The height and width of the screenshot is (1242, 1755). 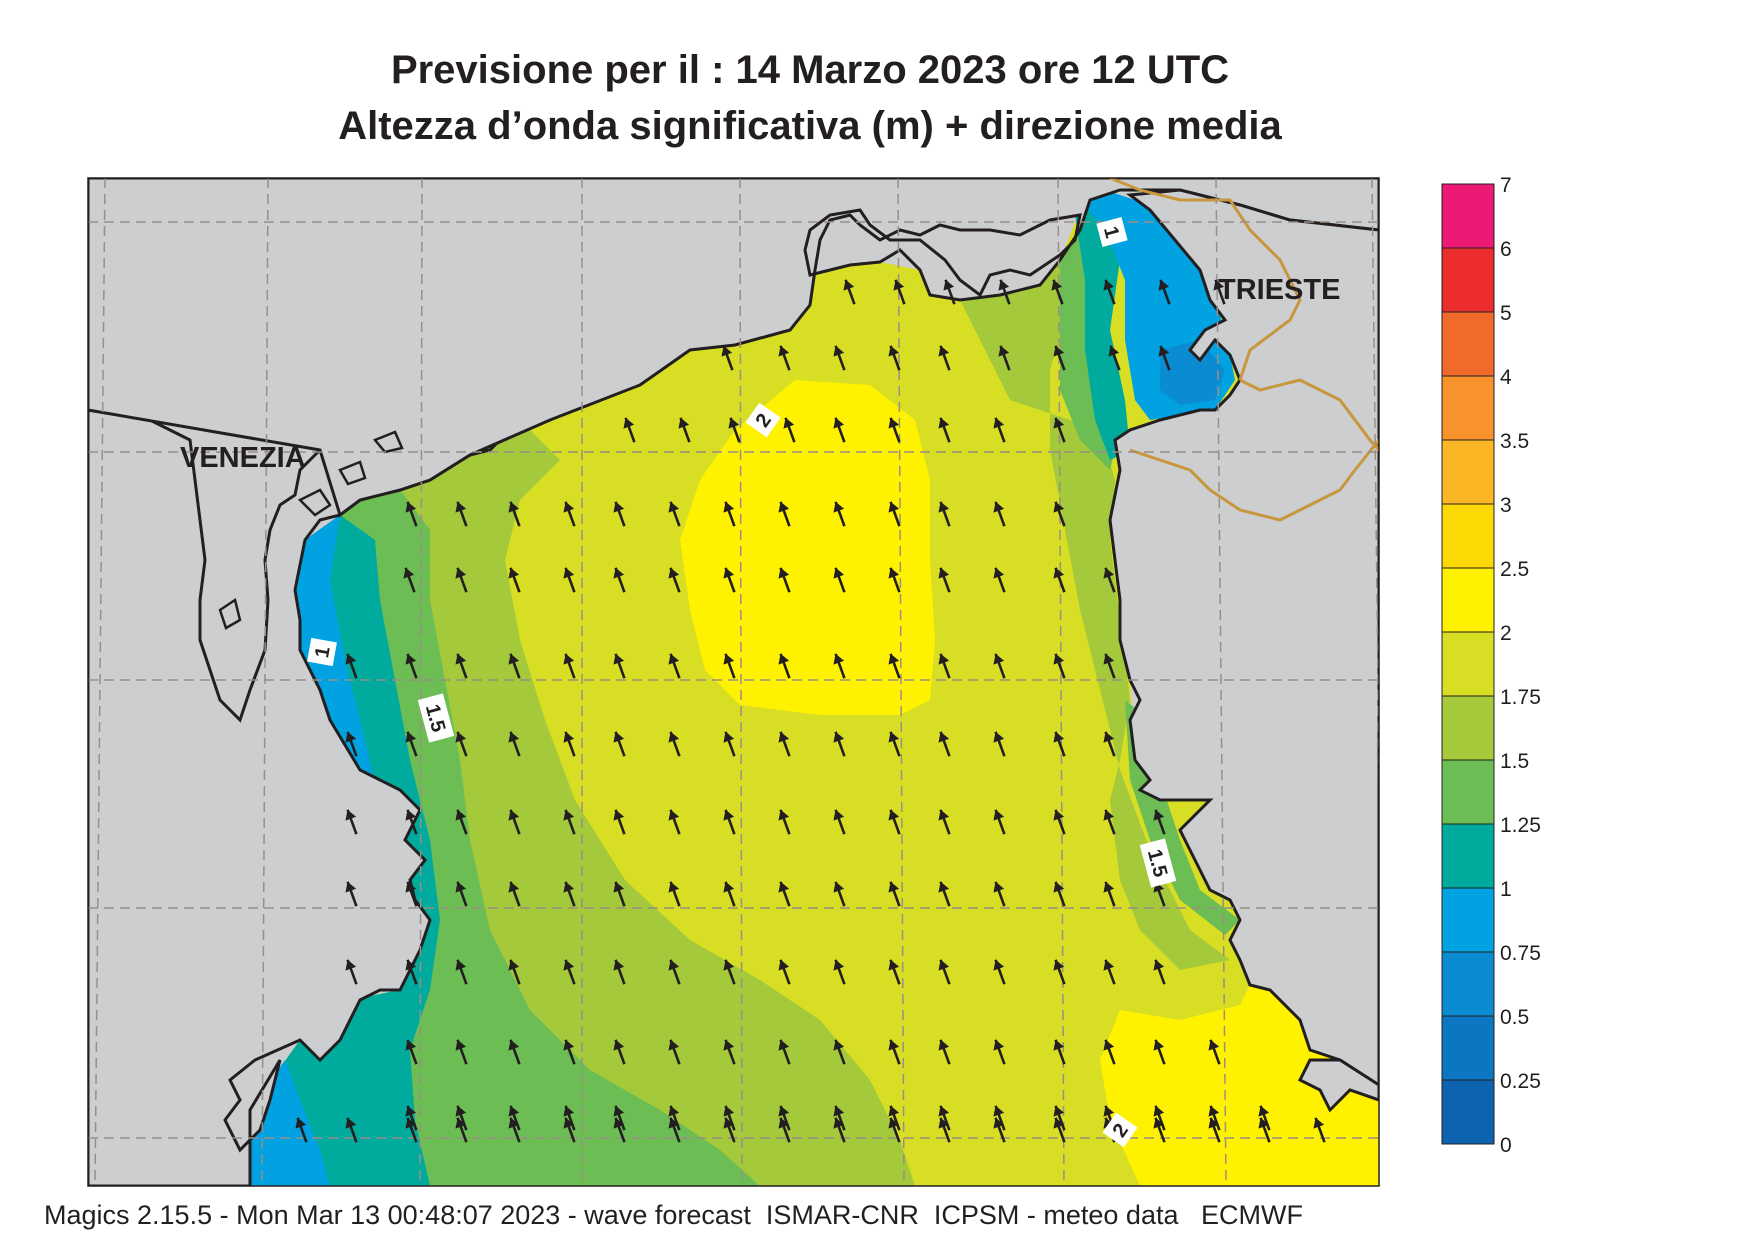 What do you see at coordinates (1192, 372) in the screenshot?
I see `sea-band-0.5-0.75-trieste` at bounding box center [1192, 372].